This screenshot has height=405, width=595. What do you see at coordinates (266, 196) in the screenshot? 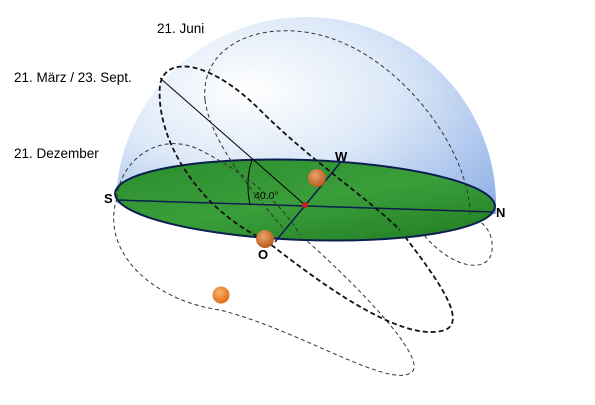
I see `latitude-angle-label: 40.0°` at bounding box center [266, 196].